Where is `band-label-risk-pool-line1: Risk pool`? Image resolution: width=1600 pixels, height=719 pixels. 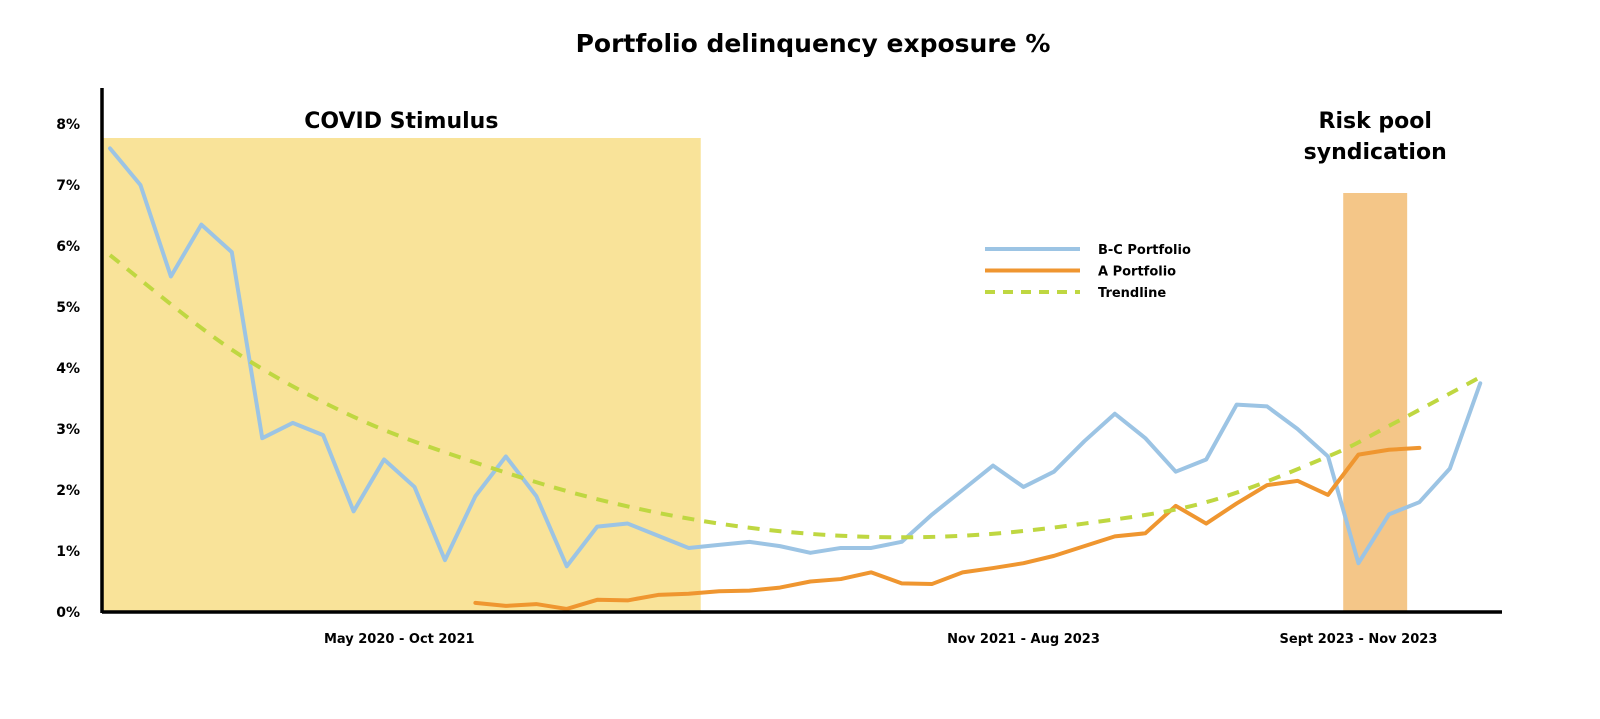
band-label-risk-pool-line1: Risk pool is located at coordinates (1375, 121).